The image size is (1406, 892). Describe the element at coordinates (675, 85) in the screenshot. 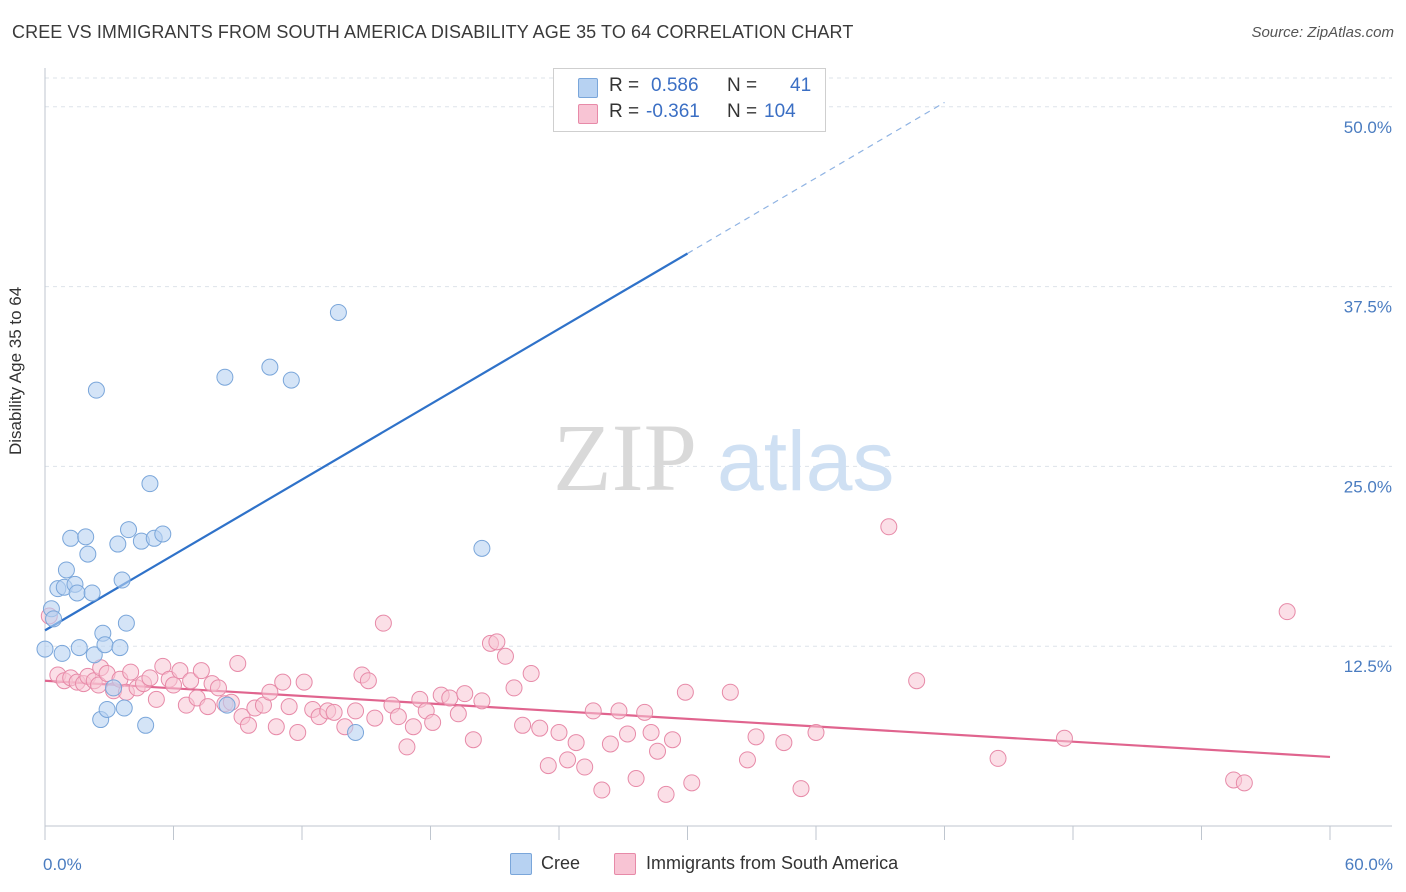

I see `legend-r-value: 0.586` at that location.